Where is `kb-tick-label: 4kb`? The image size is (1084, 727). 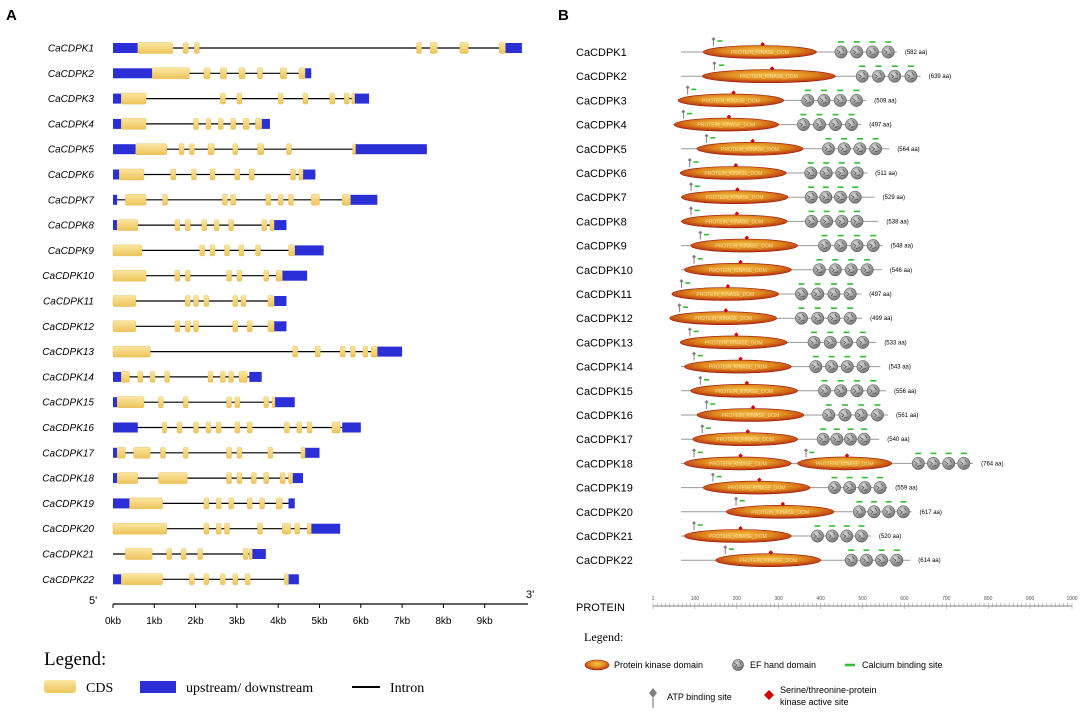 kb-tick-label: 4kb is located at coordinates (278, 621).